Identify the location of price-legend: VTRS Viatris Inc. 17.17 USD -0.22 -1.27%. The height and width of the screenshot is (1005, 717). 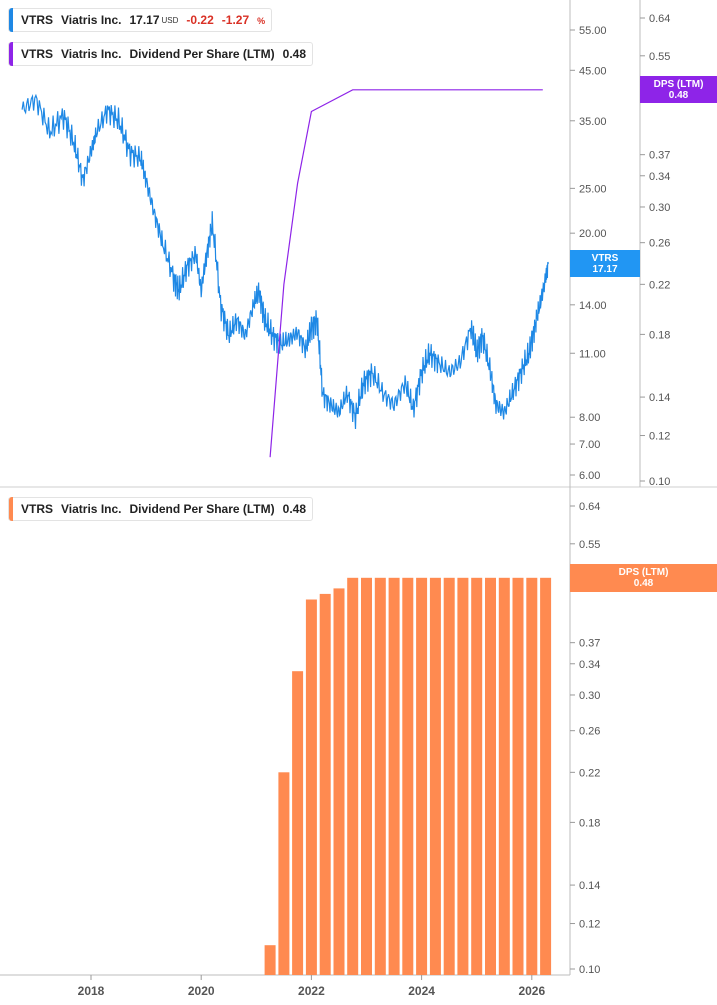
(140, 20).